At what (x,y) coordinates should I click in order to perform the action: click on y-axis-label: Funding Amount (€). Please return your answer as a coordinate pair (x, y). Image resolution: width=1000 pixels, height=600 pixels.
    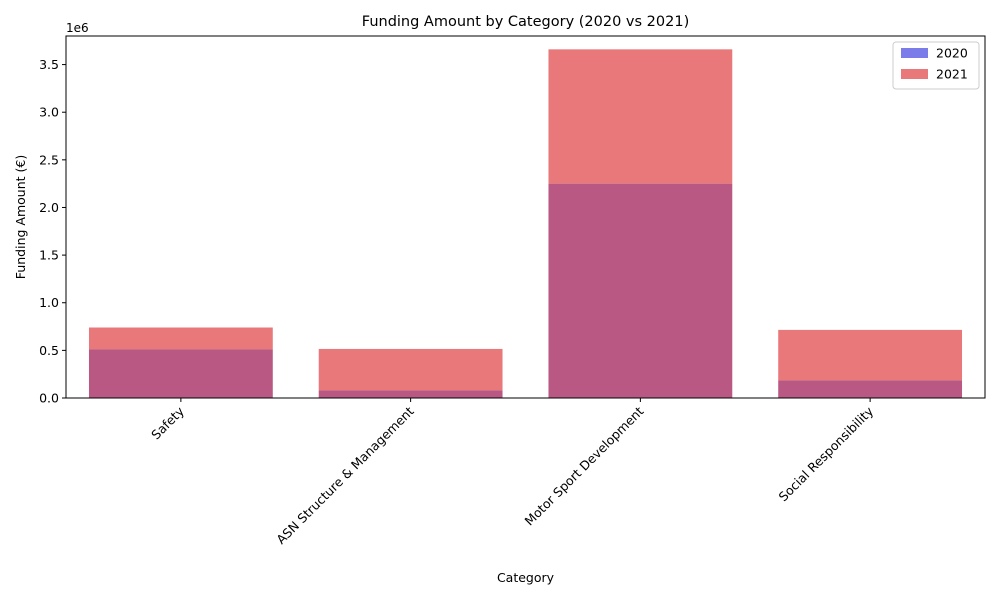
    Looking at the image, I should click on (20, 217).